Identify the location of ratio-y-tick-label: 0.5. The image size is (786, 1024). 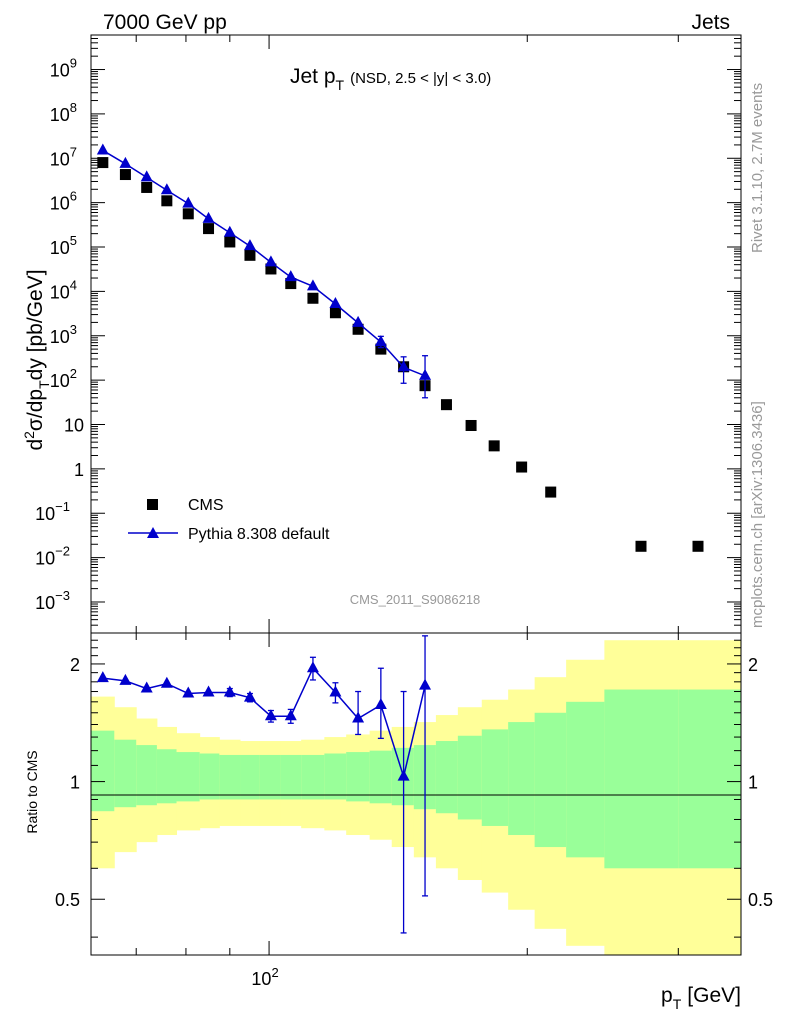
(67, 900).